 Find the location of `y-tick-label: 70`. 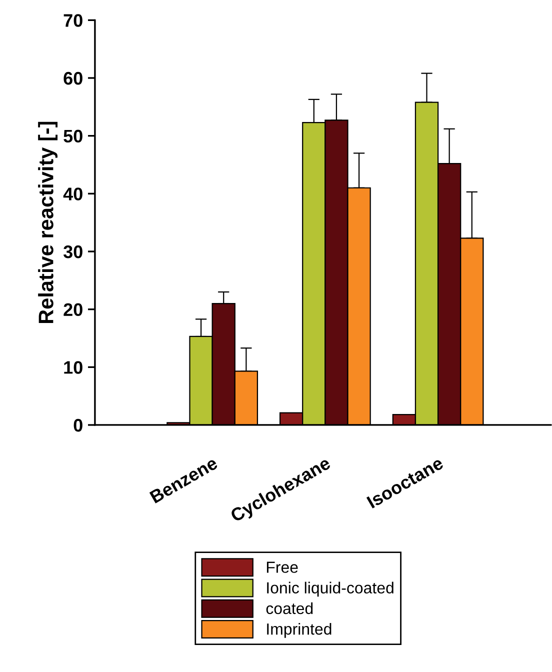

y-tick-label: 70 is located at coordinates (73, 20).